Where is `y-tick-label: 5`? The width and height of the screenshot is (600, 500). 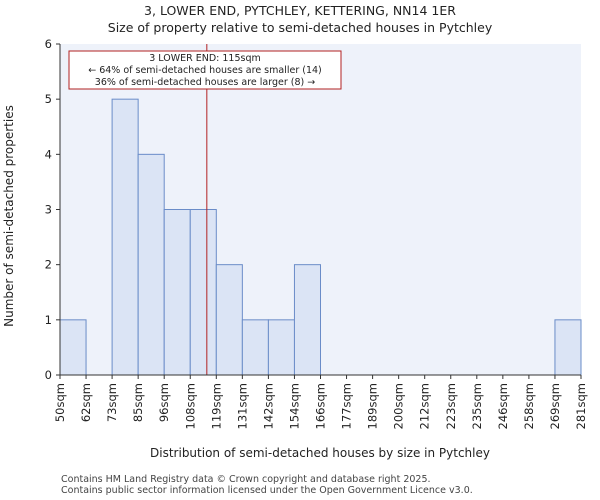
y-tick-label: 5 is located at coordinates (48, 99).